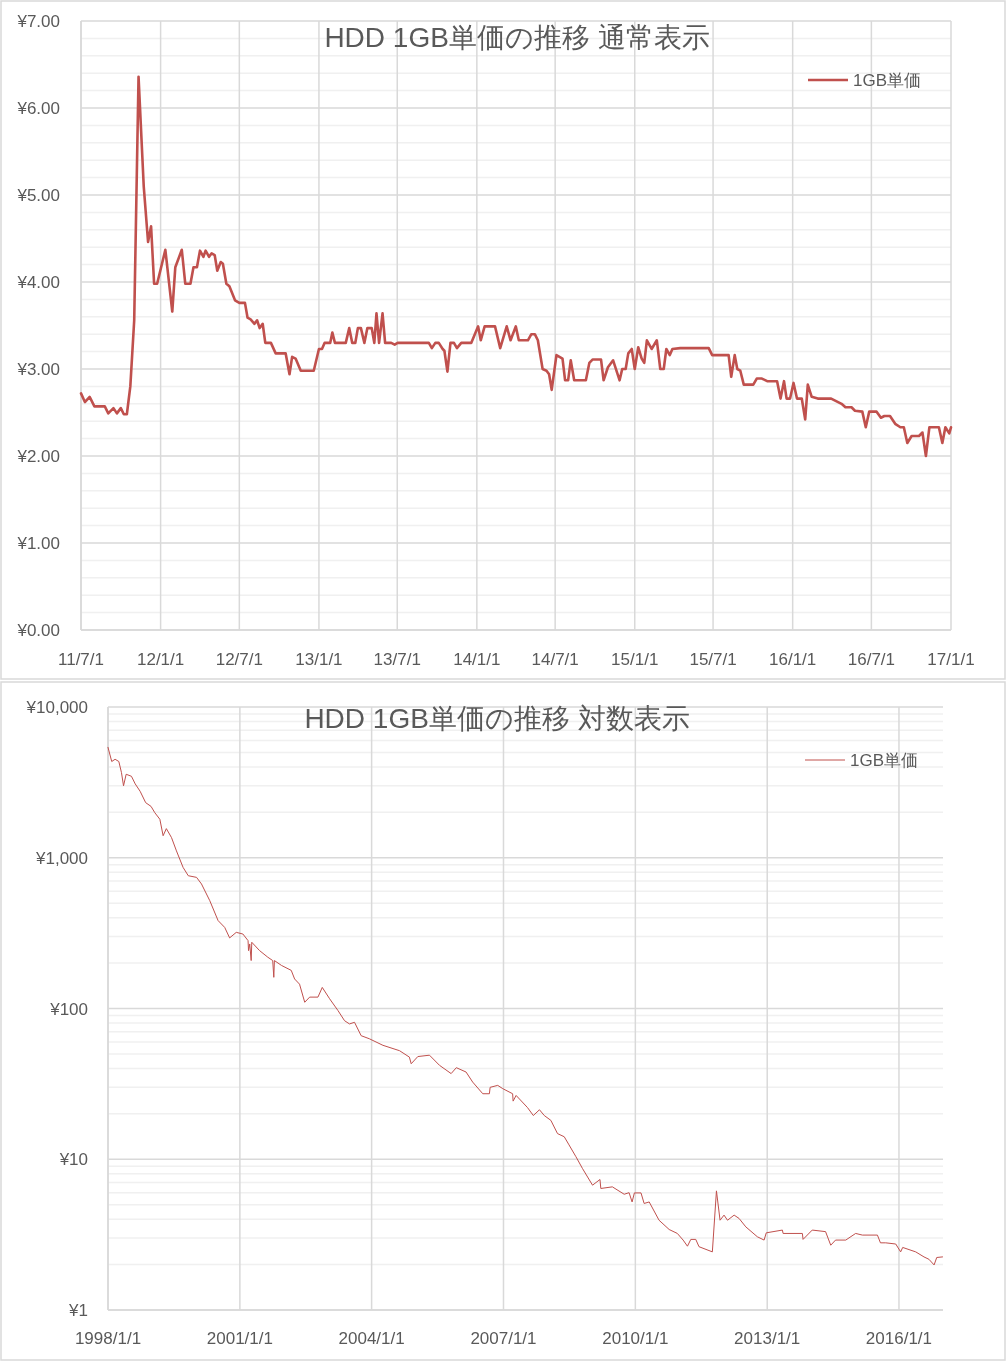 This screenshot has width=1006, height=1362. What do you see at coordinates (38, 195) in the screenshot?
I see `y-tick-label: ¥5.00` at bounding box center [38, 195].